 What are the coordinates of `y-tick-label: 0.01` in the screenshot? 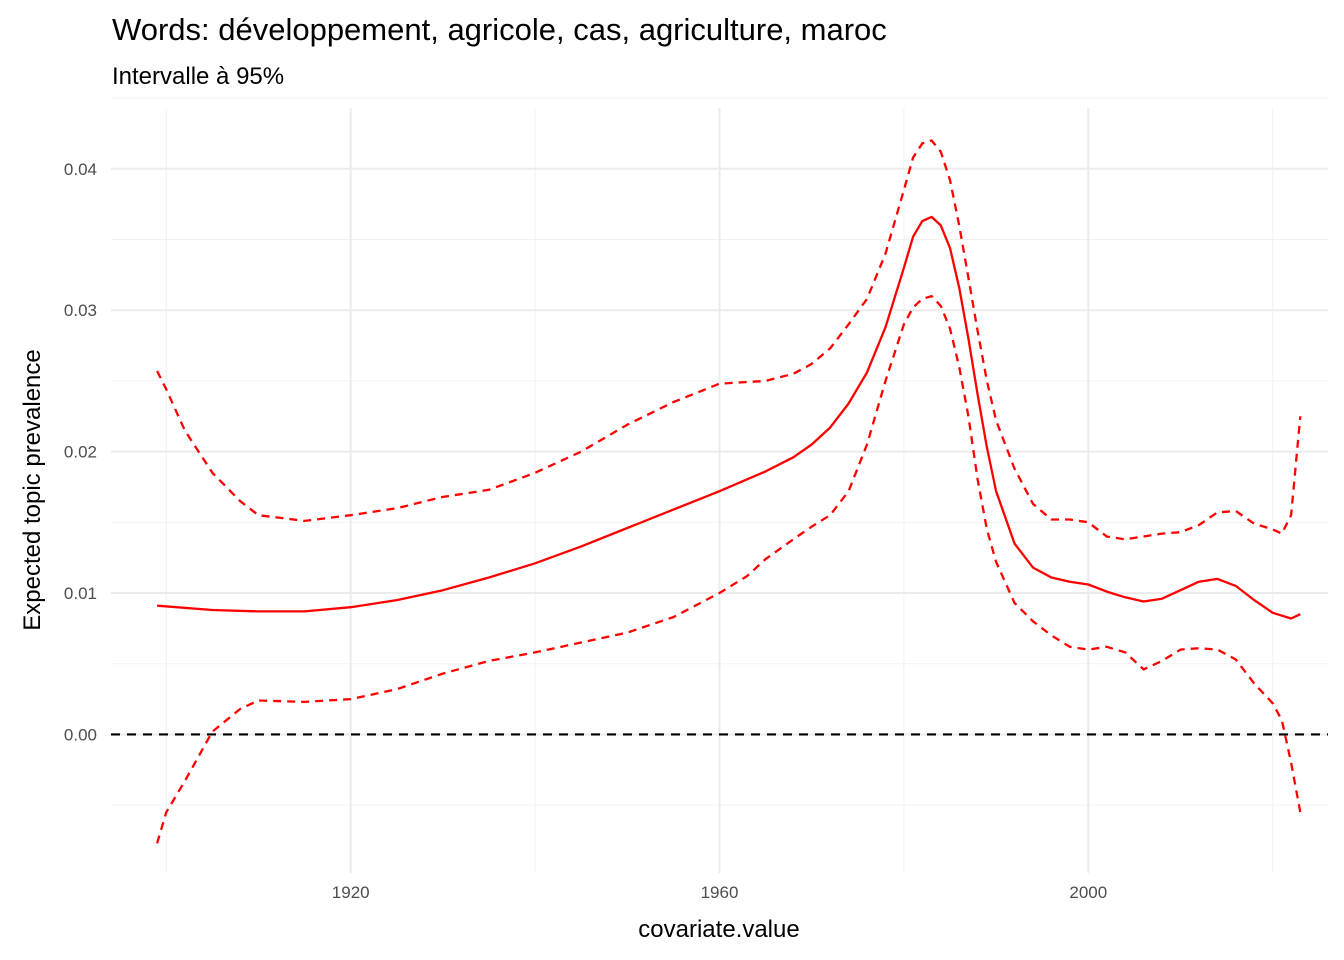 It's located at (80, 593).